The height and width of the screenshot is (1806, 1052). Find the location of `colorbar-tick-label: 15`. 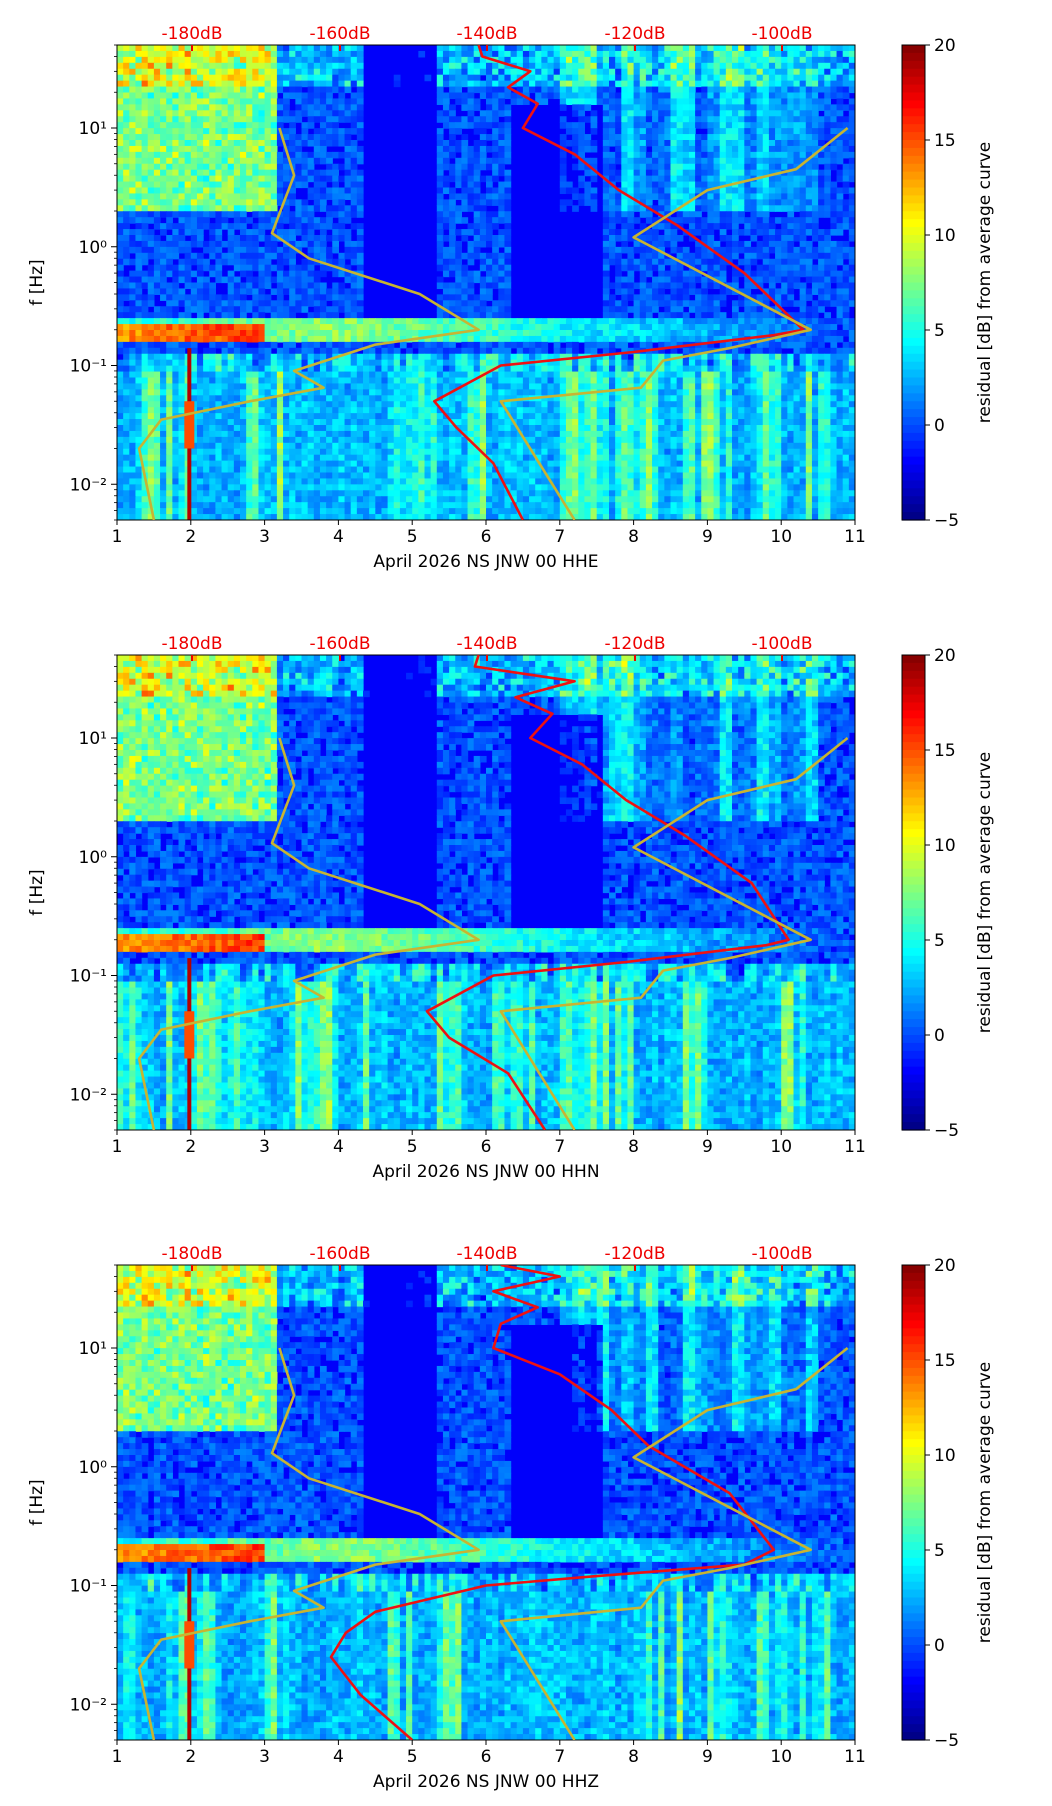

colorbar-tick-label: 15 is located at coordinates (945, 141).